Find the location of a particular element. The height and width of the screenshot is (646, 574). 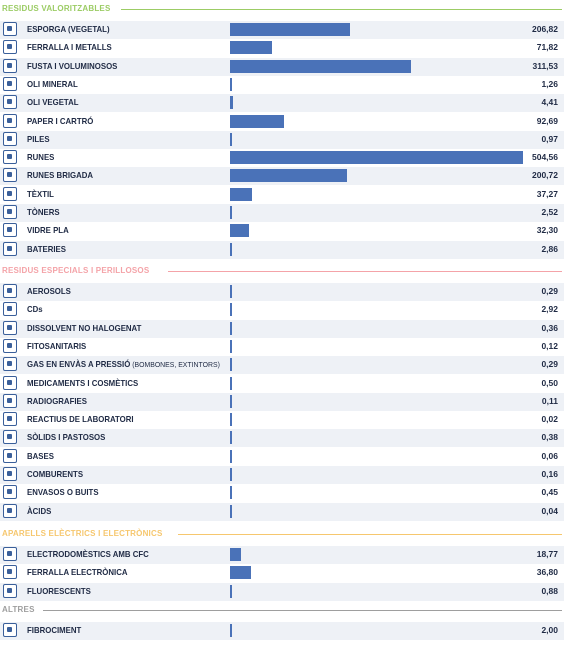

category-label-text: ENVASOS O BUITS is located at coordinates (63, 492).